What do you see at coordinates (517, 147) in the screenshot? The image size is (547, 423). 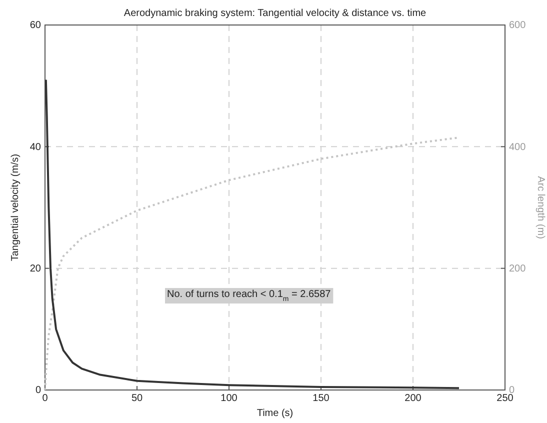 I see `y2-tick-label: 400` at bounding box center [517, 147].